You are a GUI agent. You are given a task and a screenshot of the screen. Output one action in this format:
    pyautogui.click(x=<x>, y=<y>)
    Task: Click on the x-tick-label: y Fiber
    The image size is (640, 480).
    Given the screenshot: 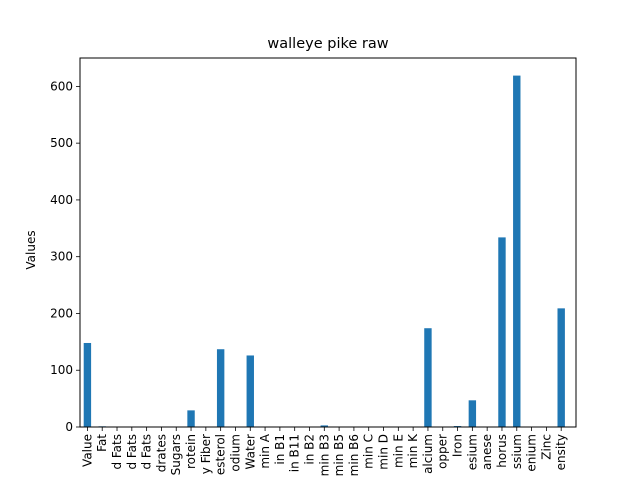 What is the action you would take?
    pyautogui.click(x=206, y=454)
    